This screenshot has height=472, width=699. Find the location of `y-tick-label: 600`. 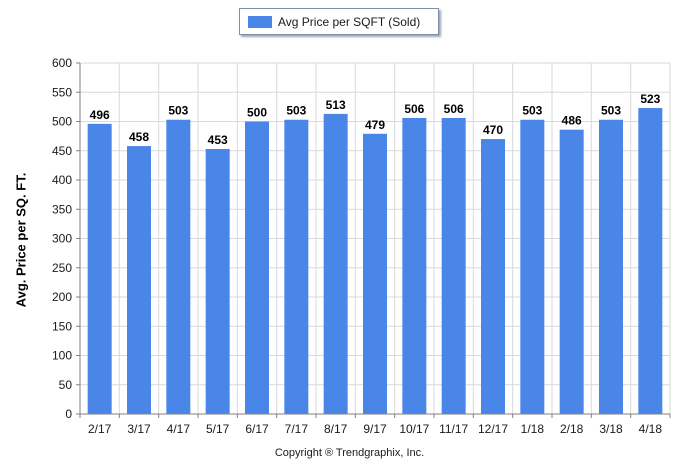

y-tick-label: 600 is located at coordinates (62, 63).